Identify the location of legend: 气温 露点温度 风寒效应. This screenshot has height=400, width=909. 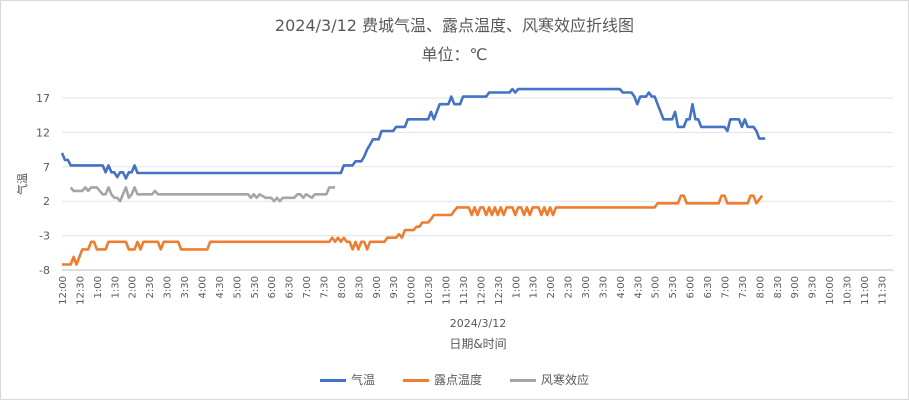
(454, 379).